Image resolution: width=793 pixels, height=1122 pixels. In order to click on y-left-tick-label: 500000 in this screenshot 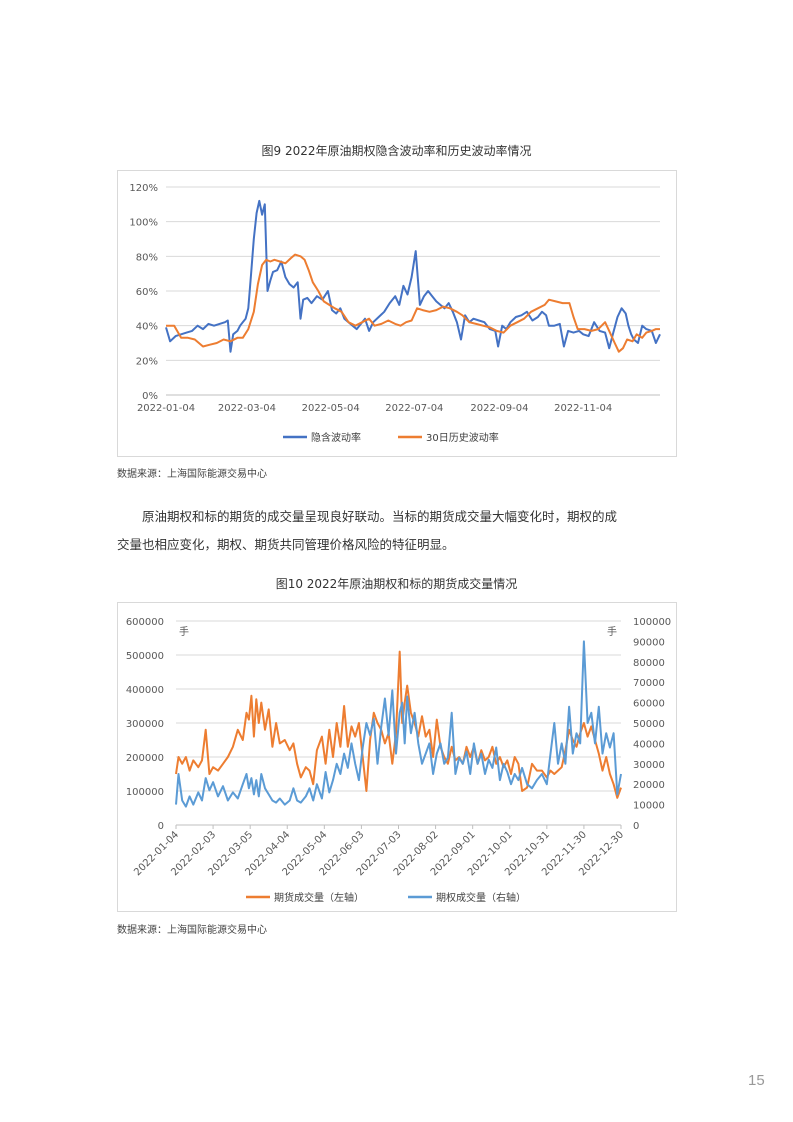, I will do `click(145, 656)`.